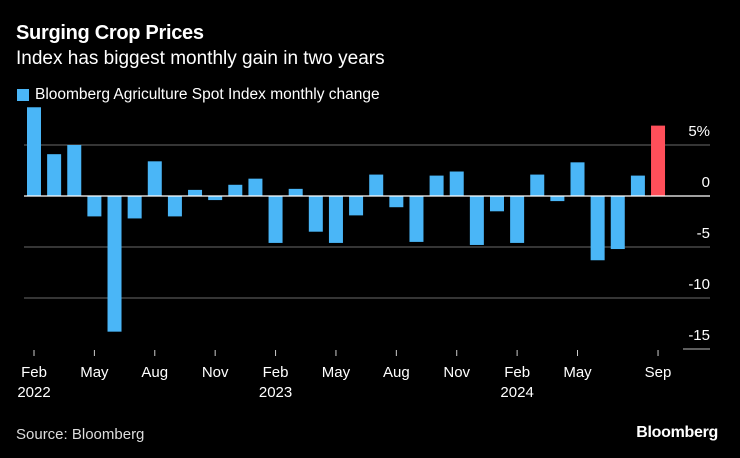 The width and height of the screenshot is (740, 458). What do you see at coordinates (699, 335) in the screenshot?
I see `y-tick-label: -15` at bounding box center [699, 335].